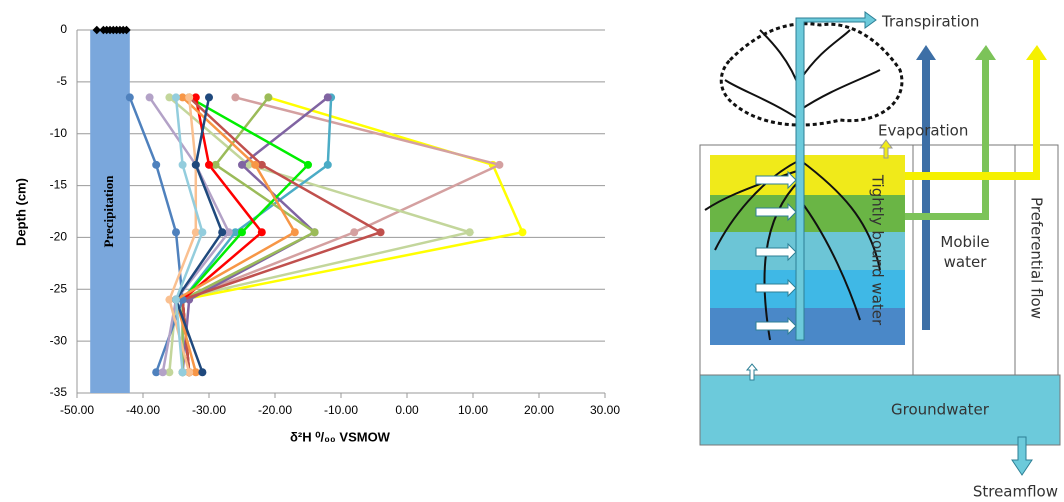 This screenshot has width=1064, height=502. I want to click on y-tick-label: -30, so click(59, 340).